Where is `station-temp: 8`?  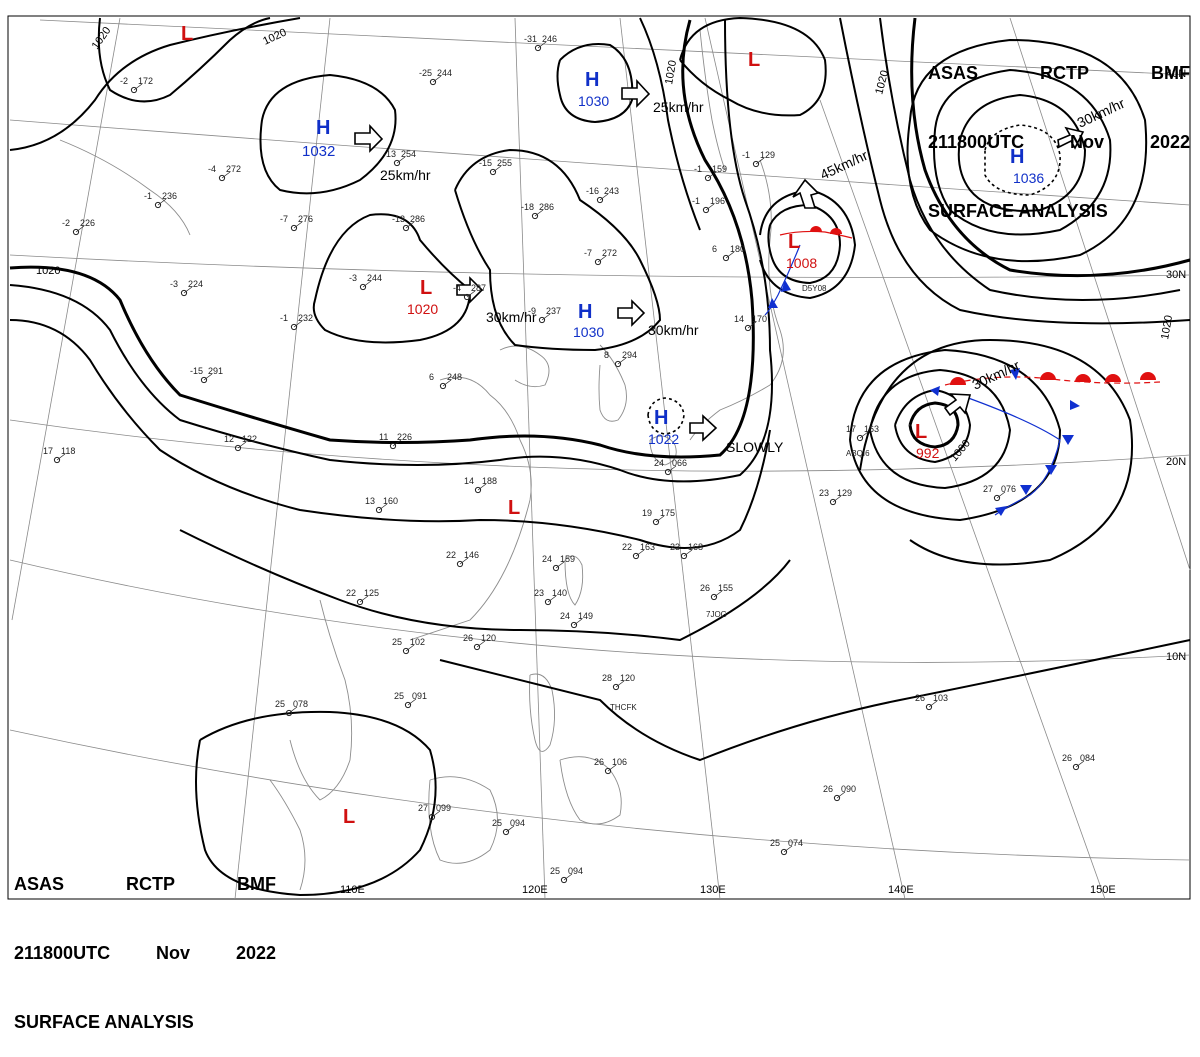
station-temp: 8 is located at coordinates (606, 355).